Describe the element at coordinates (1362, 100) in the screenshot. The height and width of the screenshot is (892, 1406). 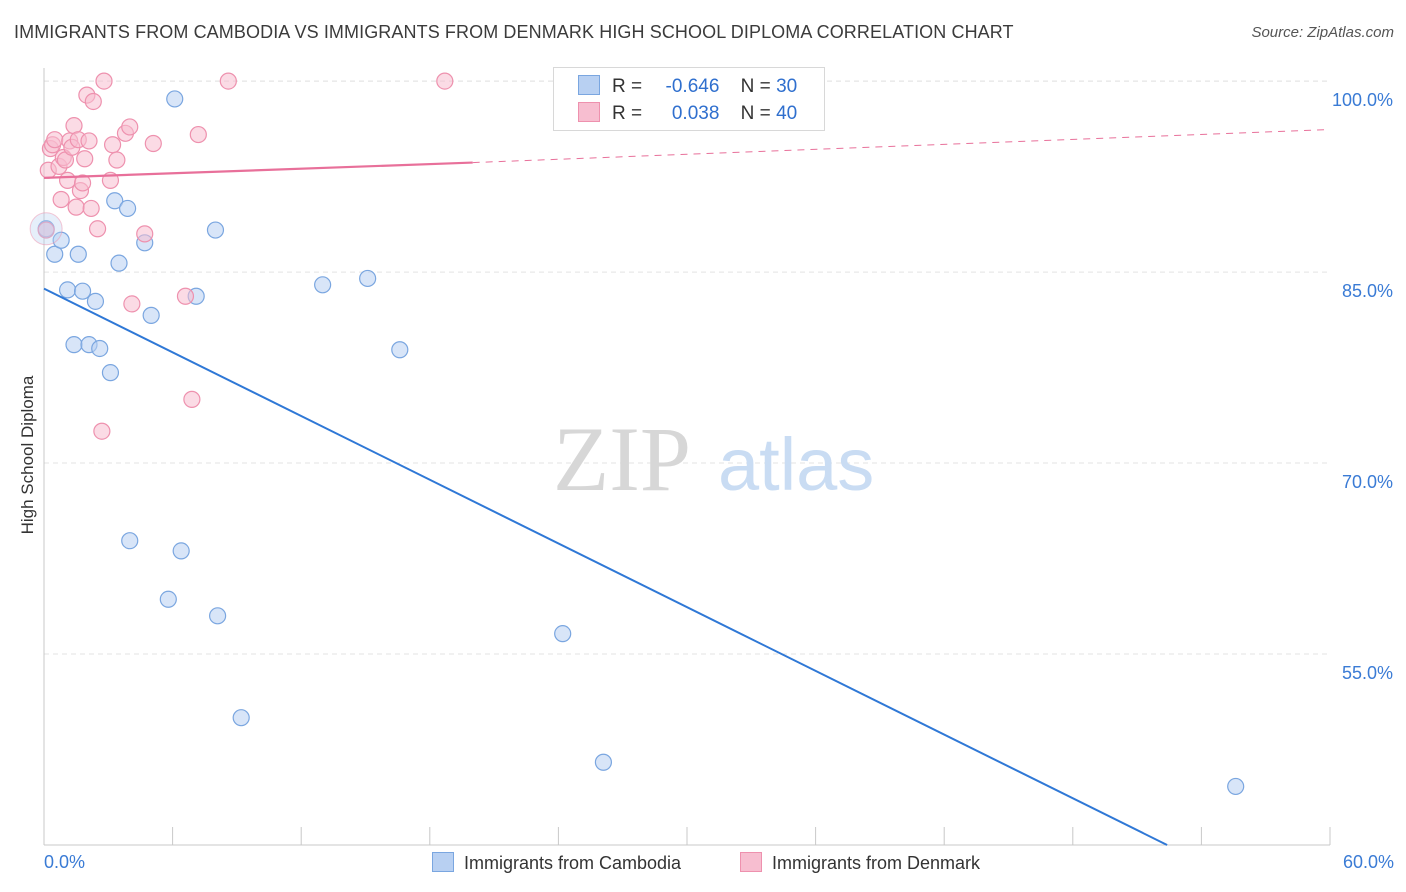
I see `y-tick-label: 100.0%` at that location.